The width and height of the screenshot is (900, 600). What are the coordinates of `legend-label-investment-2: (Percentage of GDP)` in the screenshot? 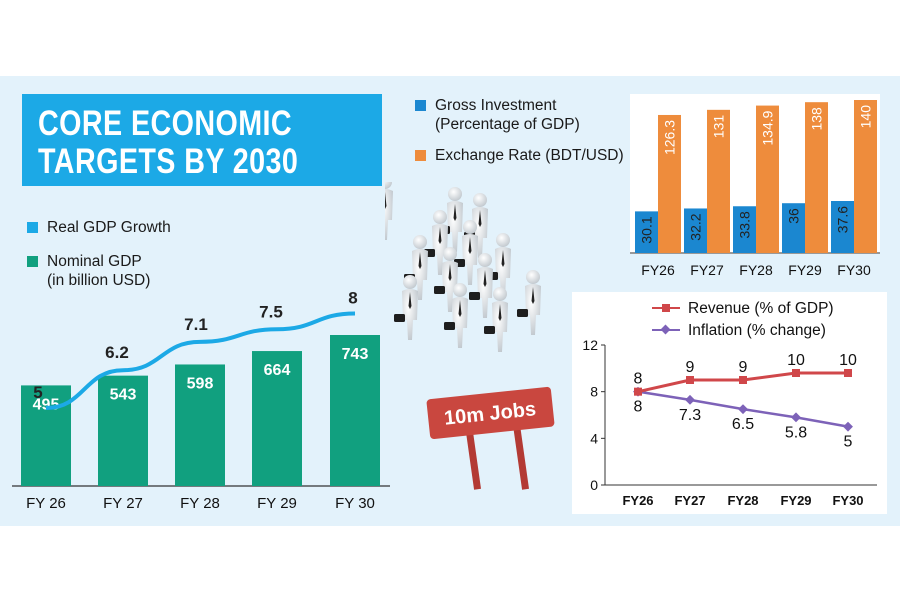 It's located at (507, 124).